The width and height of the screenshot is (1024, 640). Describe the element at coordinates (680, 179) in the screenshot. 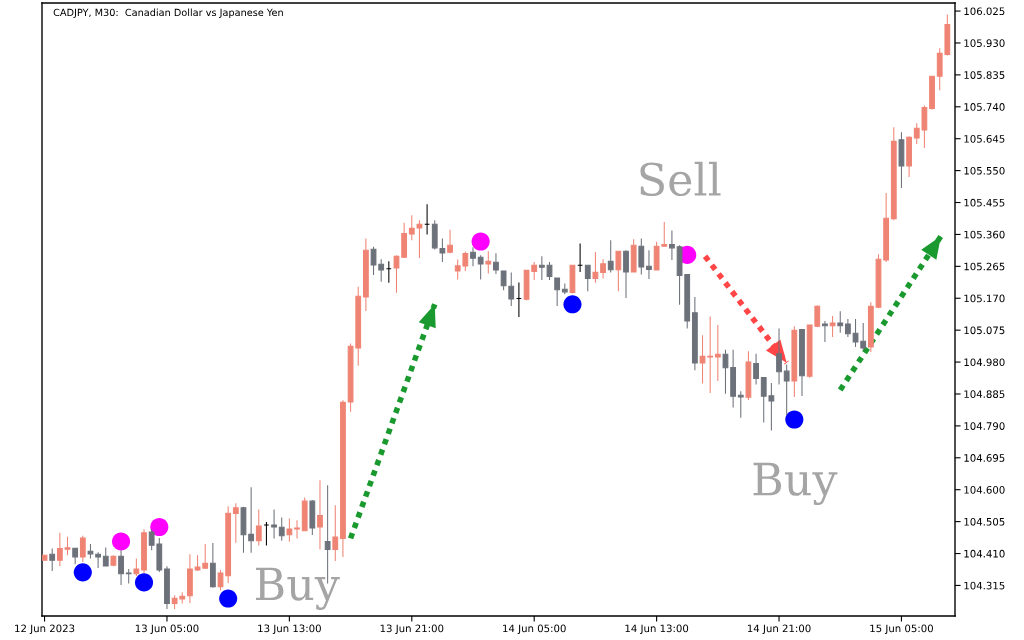

I see `annotation: Sell` at that location.